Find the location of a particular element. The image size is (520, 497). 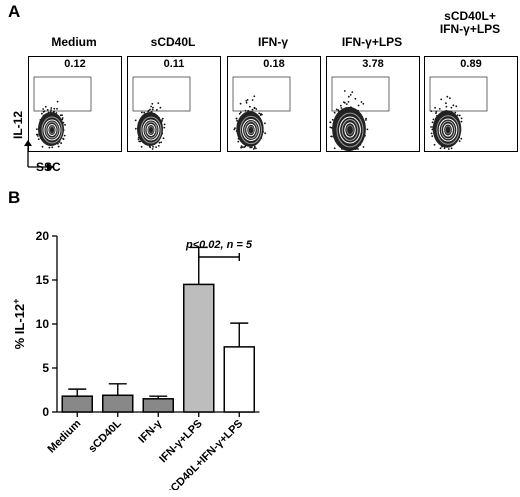

flow-plot: 0.12 is located at coordinates (75, 104).